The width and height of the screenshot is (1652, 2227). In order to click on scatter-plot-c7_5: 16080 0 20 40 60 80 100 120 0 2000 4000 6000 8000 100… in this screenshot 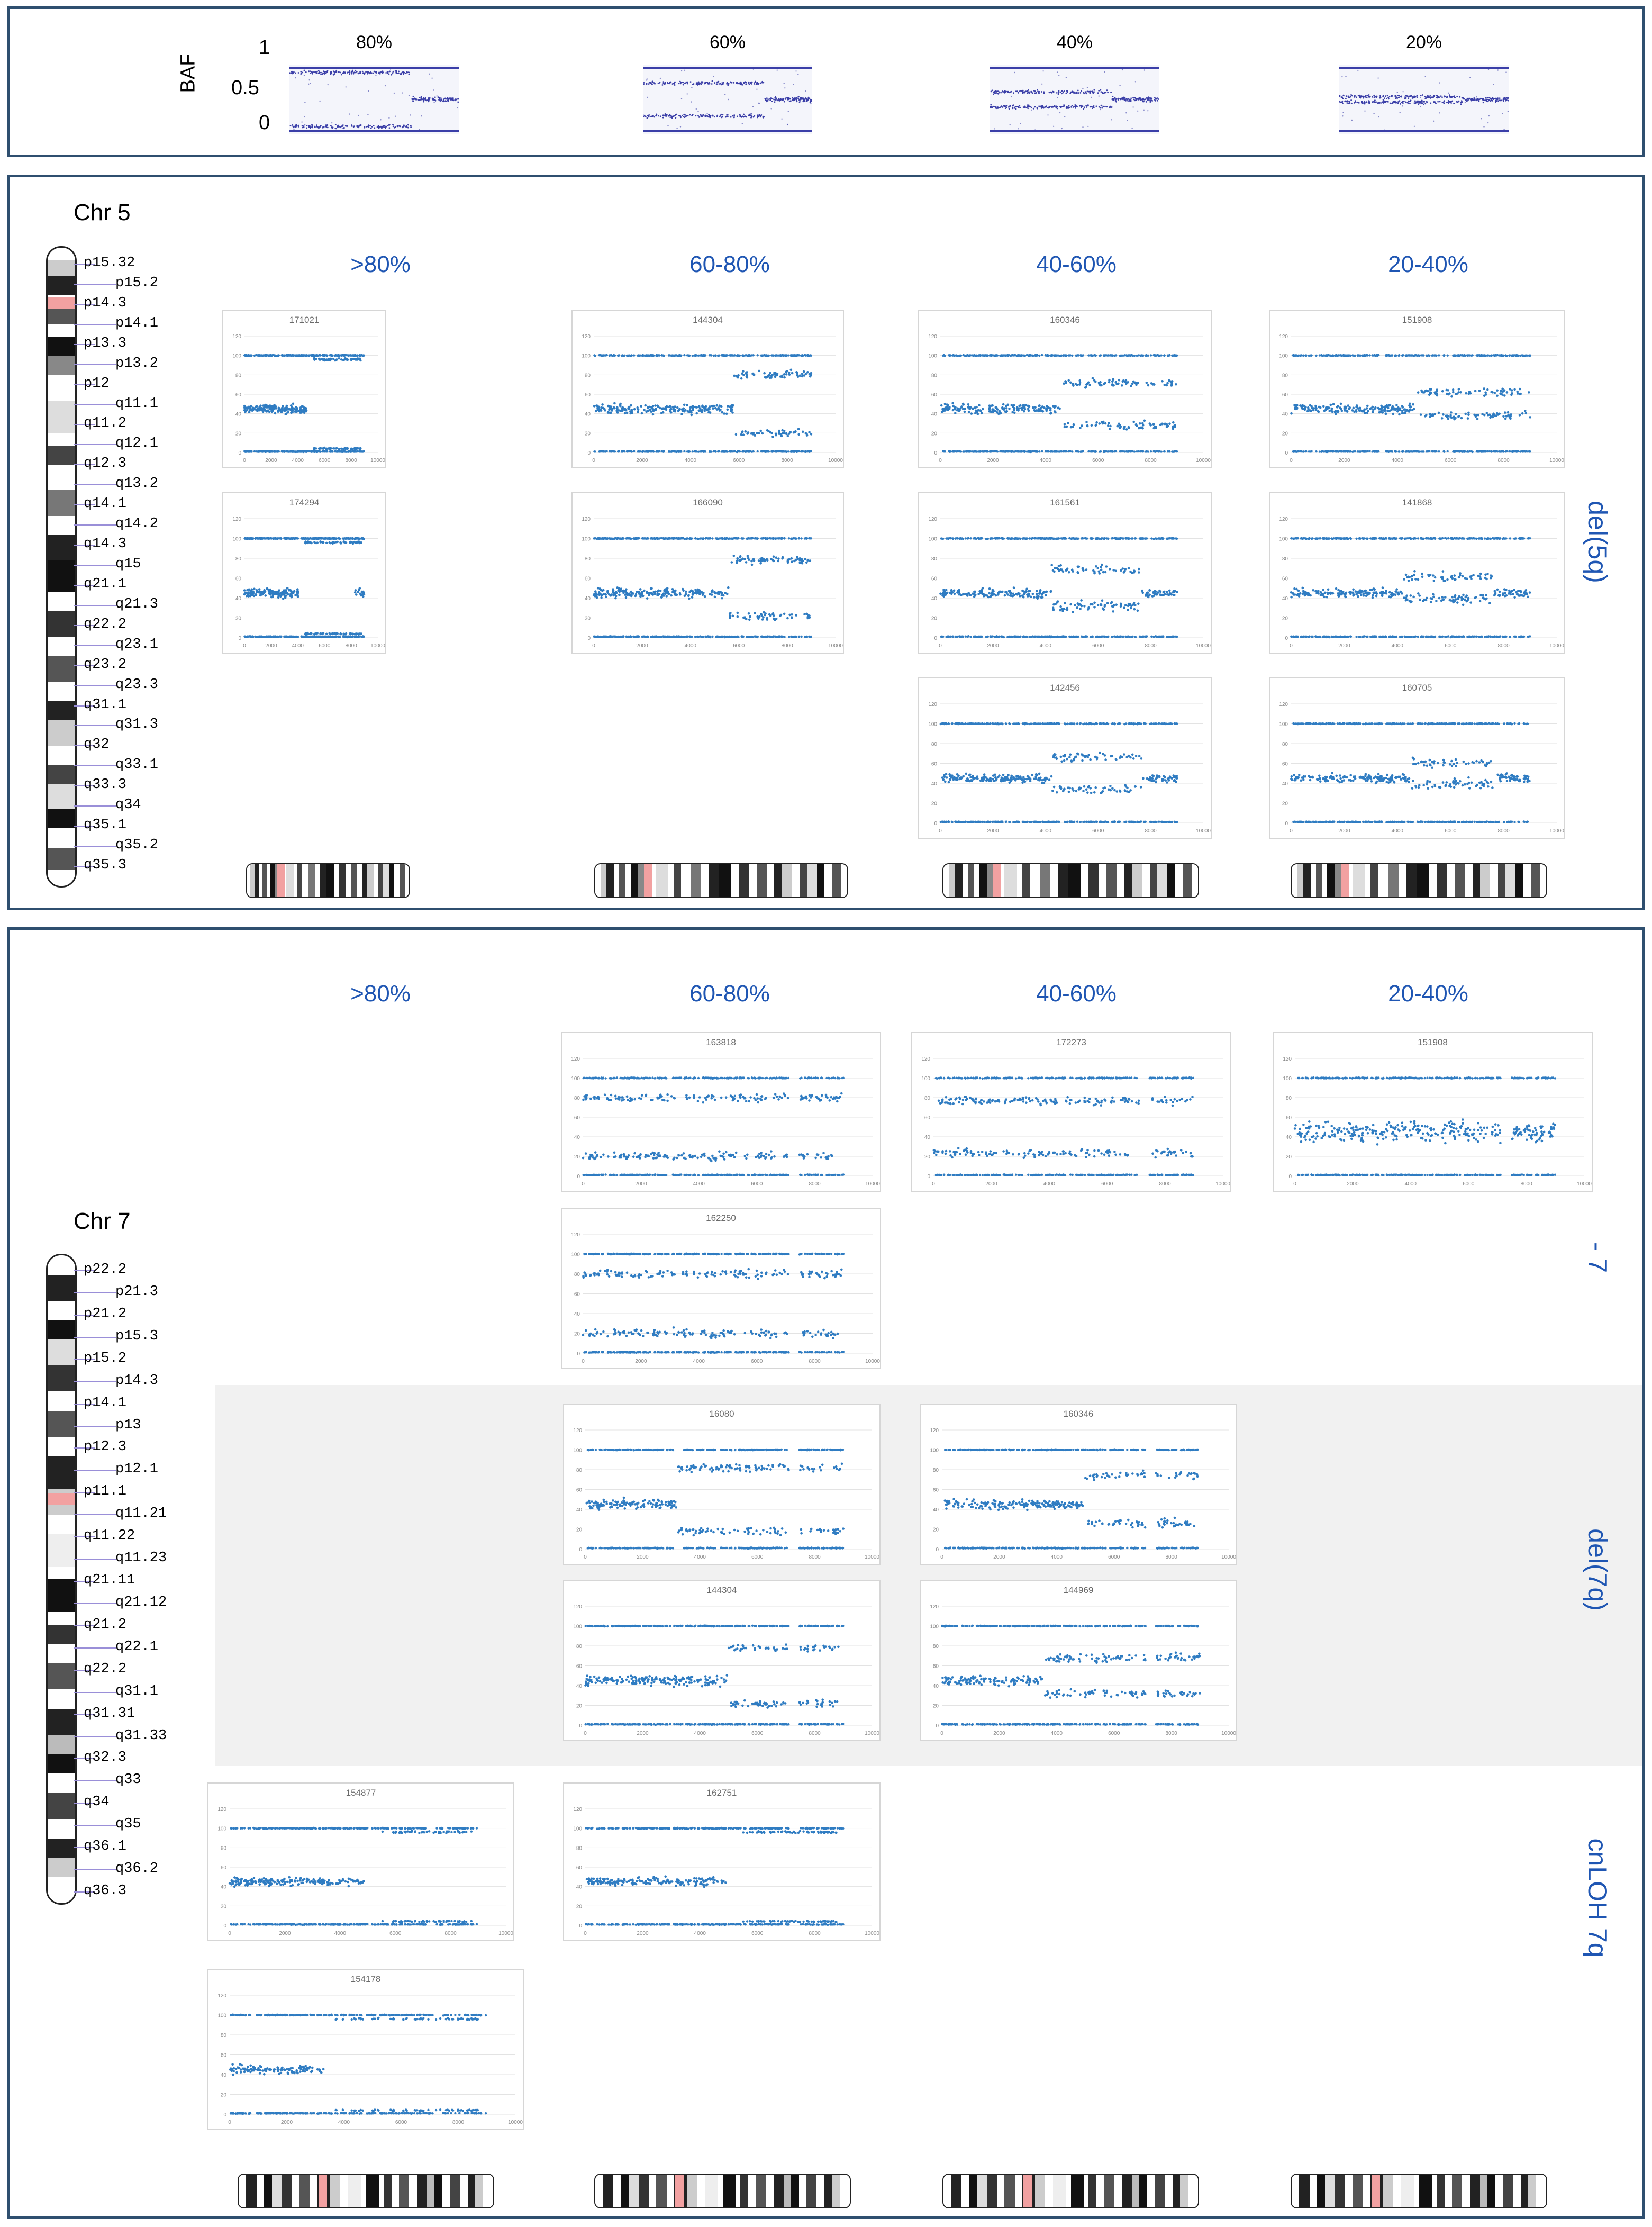, I will do `click(722, 1484)`.